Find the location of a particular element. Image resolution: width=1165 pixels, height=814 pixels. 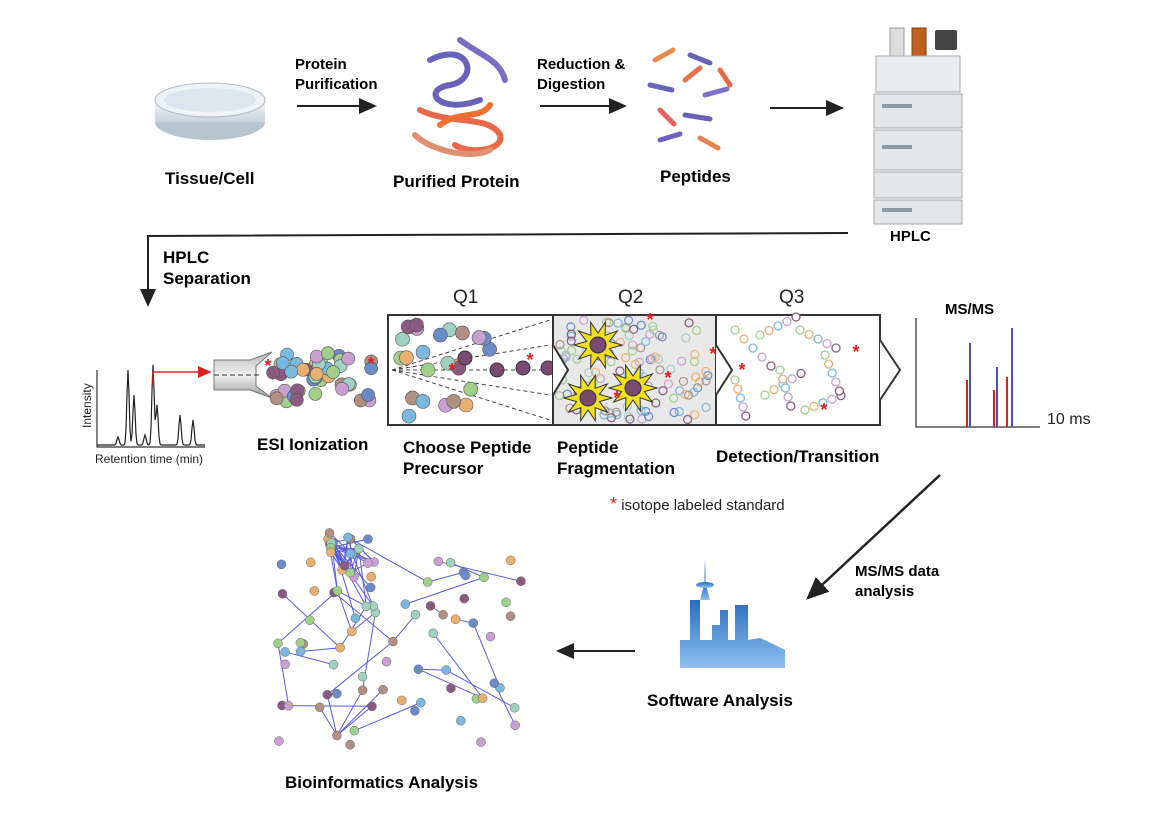

label-tissue-cell: Tissue/Cell is located at coordinates (210, 178).